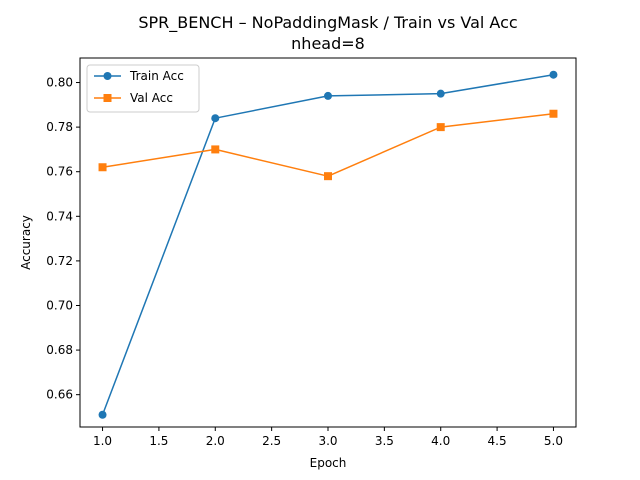 This screenshot has width=640, height=480. I want to click on y-tick-label: 0.70, so click(59, 305).